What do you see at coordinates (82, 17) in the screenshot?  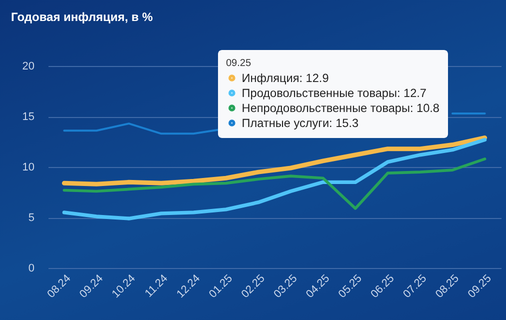 I see `chart-title: Годовая инфляция, в %` at bounding box center [82, 17].